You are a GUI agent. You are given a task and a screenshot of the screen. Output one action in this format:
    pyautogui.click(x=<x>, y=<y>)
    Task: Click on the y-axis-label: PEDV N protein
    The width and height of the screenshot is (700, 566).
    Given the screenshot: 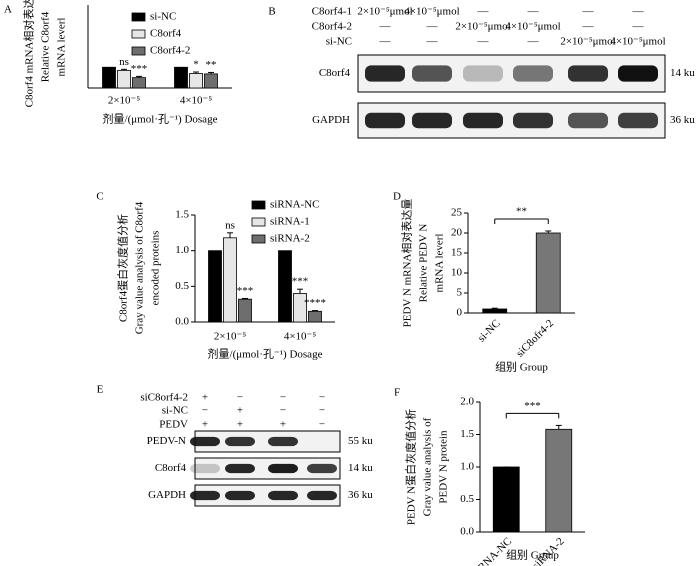 What is the action you would take?
    pyautogui.click(x=444, y=467)
    